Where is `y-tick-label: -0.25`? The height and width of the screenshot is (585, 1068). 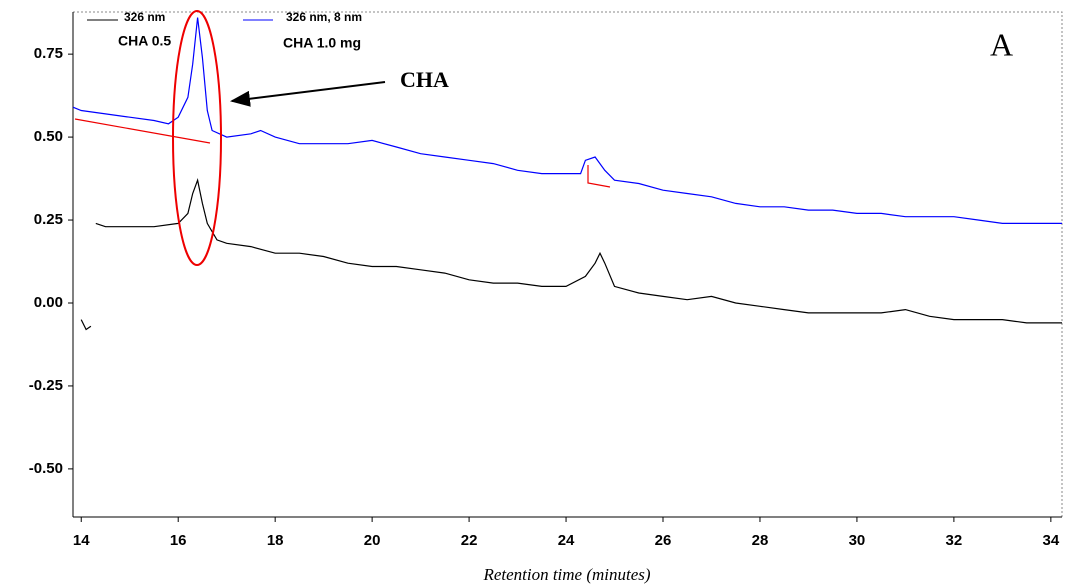
y-tick-label: -0.25 is located at coordinates (46, 385).